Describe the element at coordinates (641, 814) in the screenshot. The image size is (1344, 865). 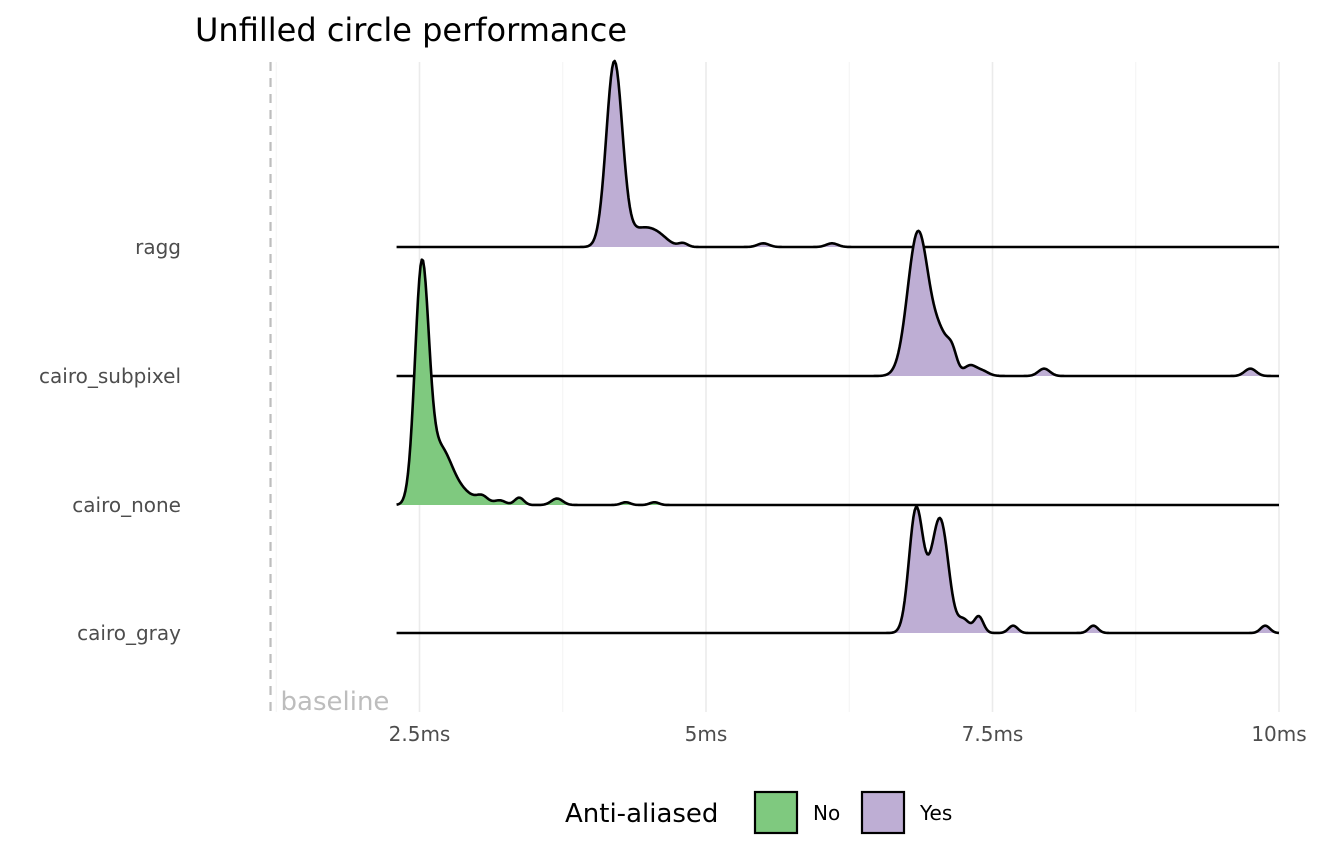
I see `legend-title: Anti-aliased` at that location.